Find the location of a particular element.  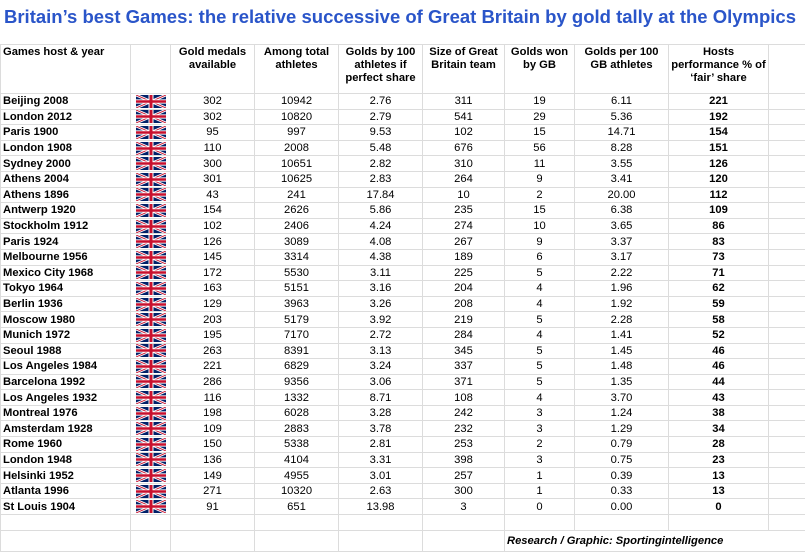

row-gbper100-cell: 0.79 is located at coordinates (622, 445).